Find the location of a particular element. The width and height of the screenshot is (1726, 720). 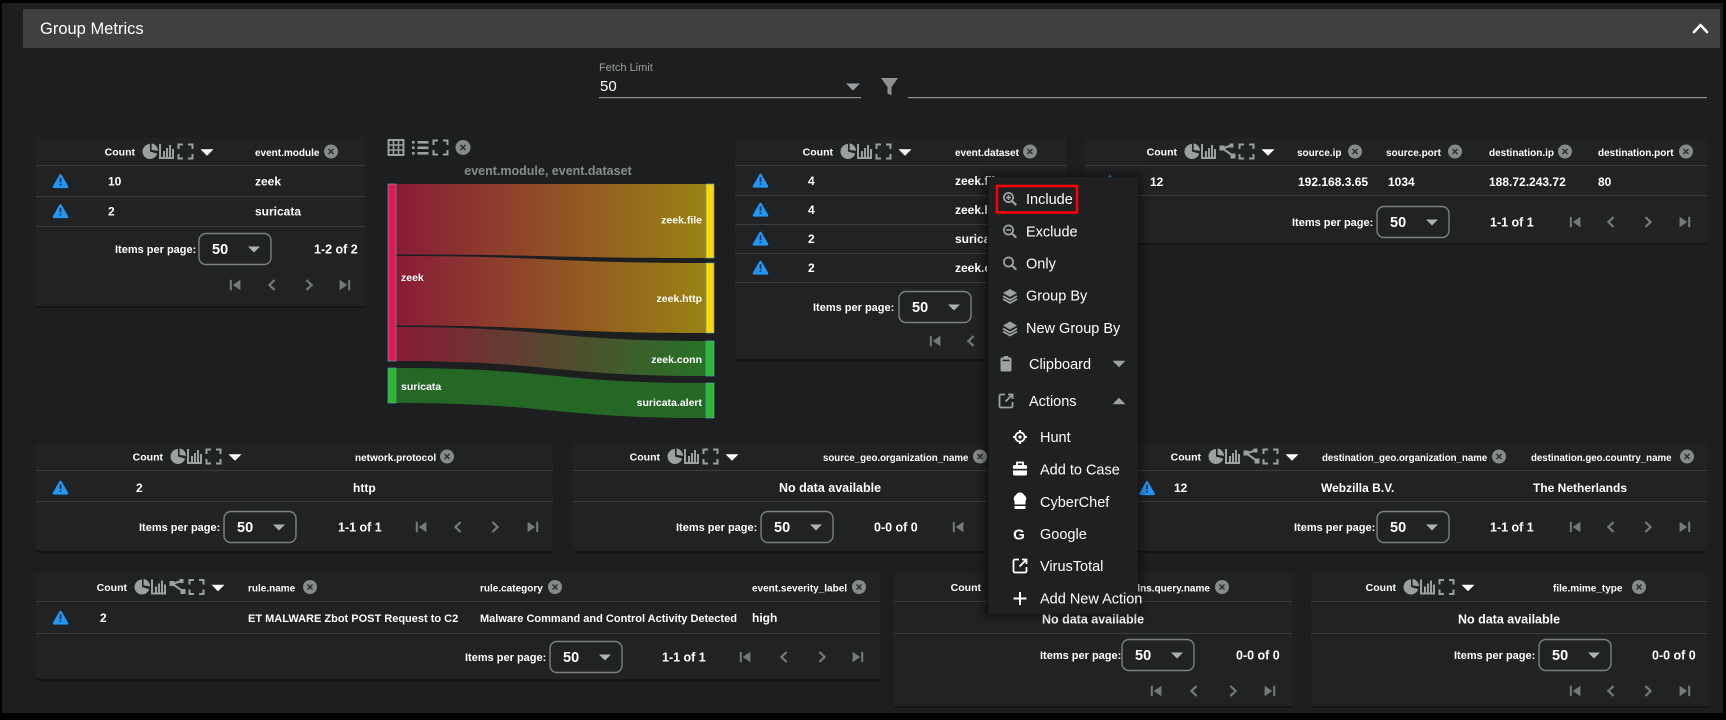

svg-text: http is located at coordinates (364, 488).